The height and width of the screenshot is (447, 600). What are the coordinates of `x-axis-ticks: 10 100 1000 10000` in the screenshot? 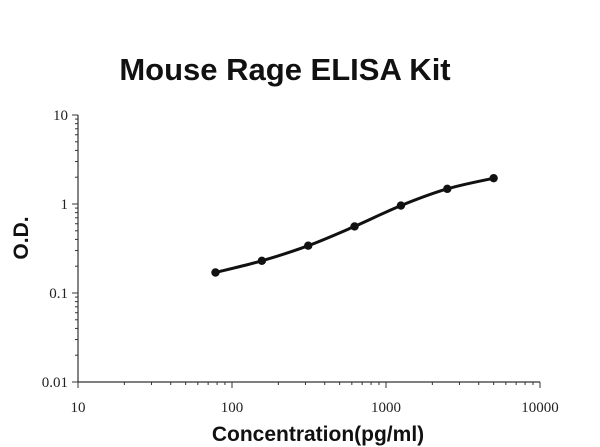 It's located at (315, 399).